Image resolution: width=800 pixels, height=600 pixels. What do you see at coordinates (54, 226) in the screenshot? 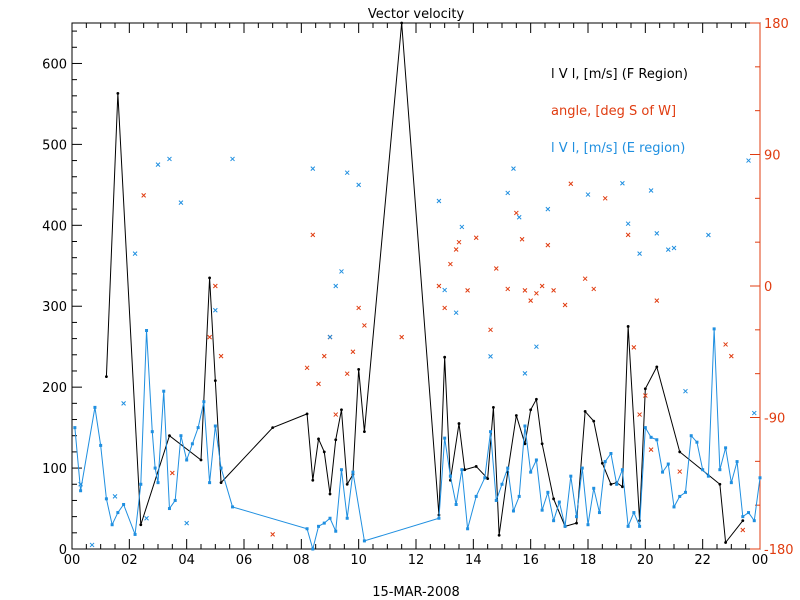
I see `y-left-tick-label: 400` at bounding box center [54, 226].